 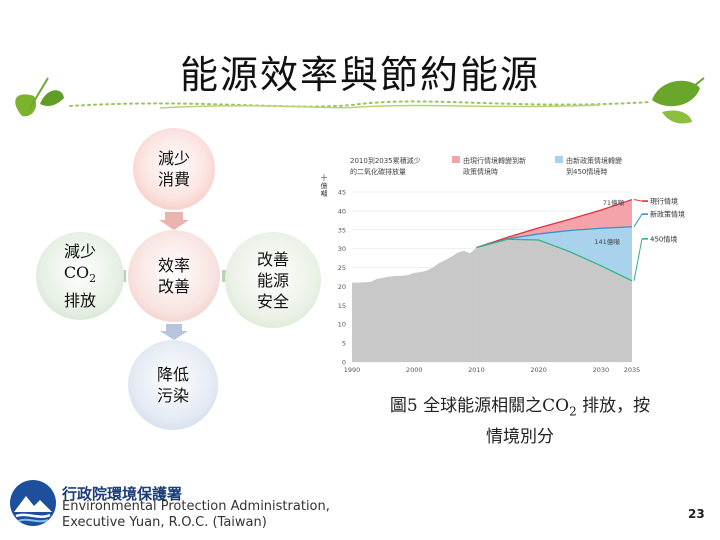 What do you see at coordinates (342, 230) in the screenshot?
I see `y-tick-label: 35` at bounding box center [342, 230].